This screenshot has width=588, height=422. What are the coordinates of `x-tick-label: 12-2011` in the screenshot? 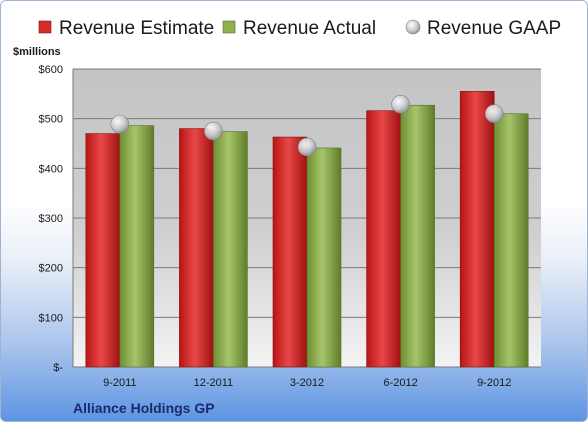 It's located at (214, 383).